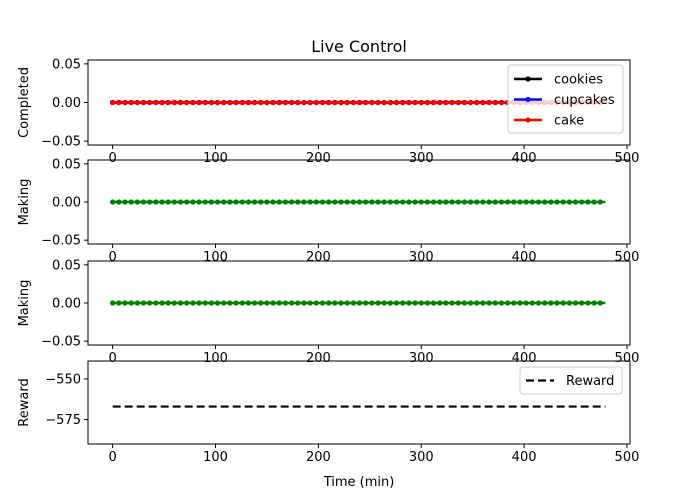 The width and height of the screenshot is (700, 500). What do you see at coordinates (359, 402) in the screenshot?
I see `axes-frame` at bounding box center [359, 402].